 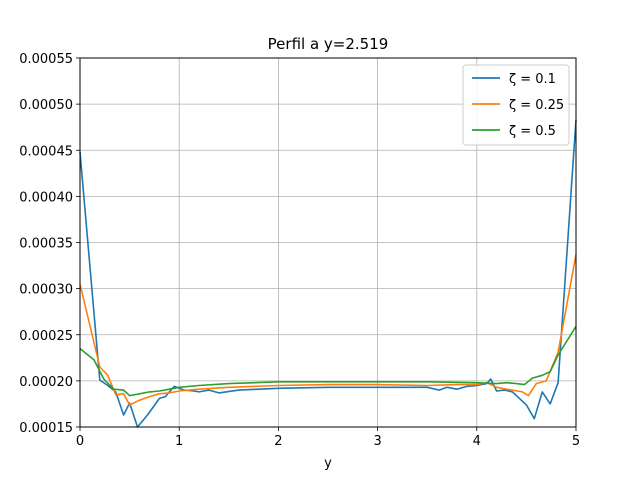 I want to click on x-tick-label: 1, so click(x=179, y=441).